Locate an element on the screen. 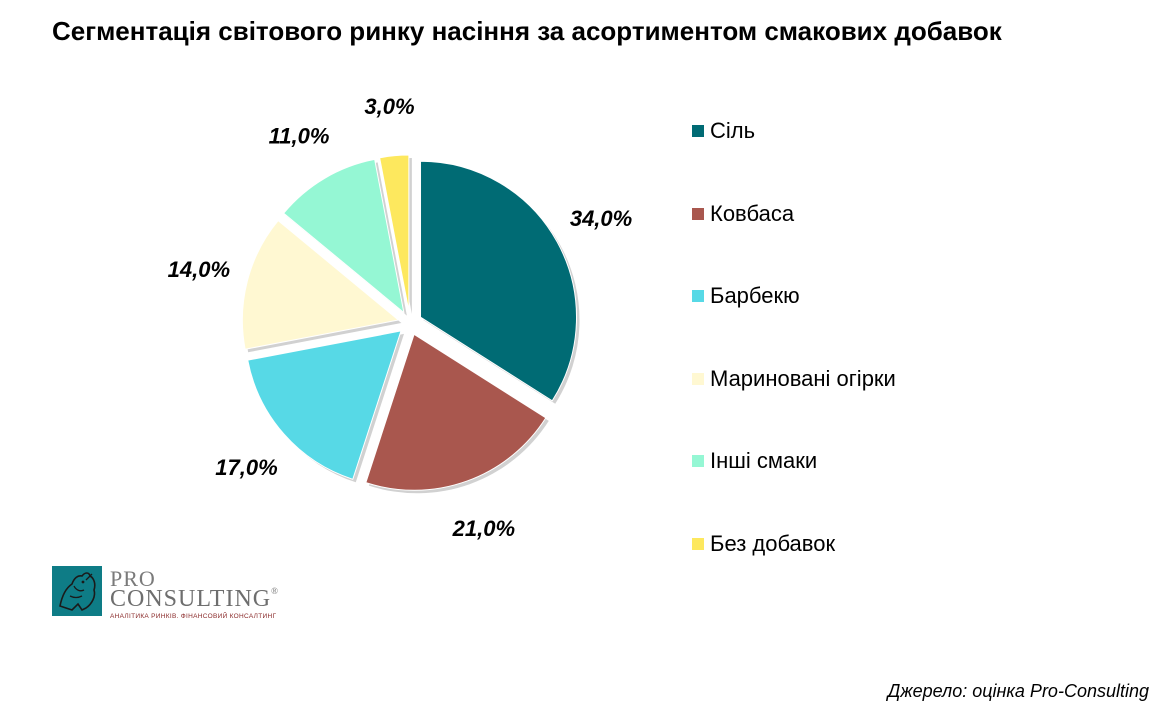 The width and height of the screenshot is (1165, 717). legend-label: Сіль is located at coordinates (733, 130).